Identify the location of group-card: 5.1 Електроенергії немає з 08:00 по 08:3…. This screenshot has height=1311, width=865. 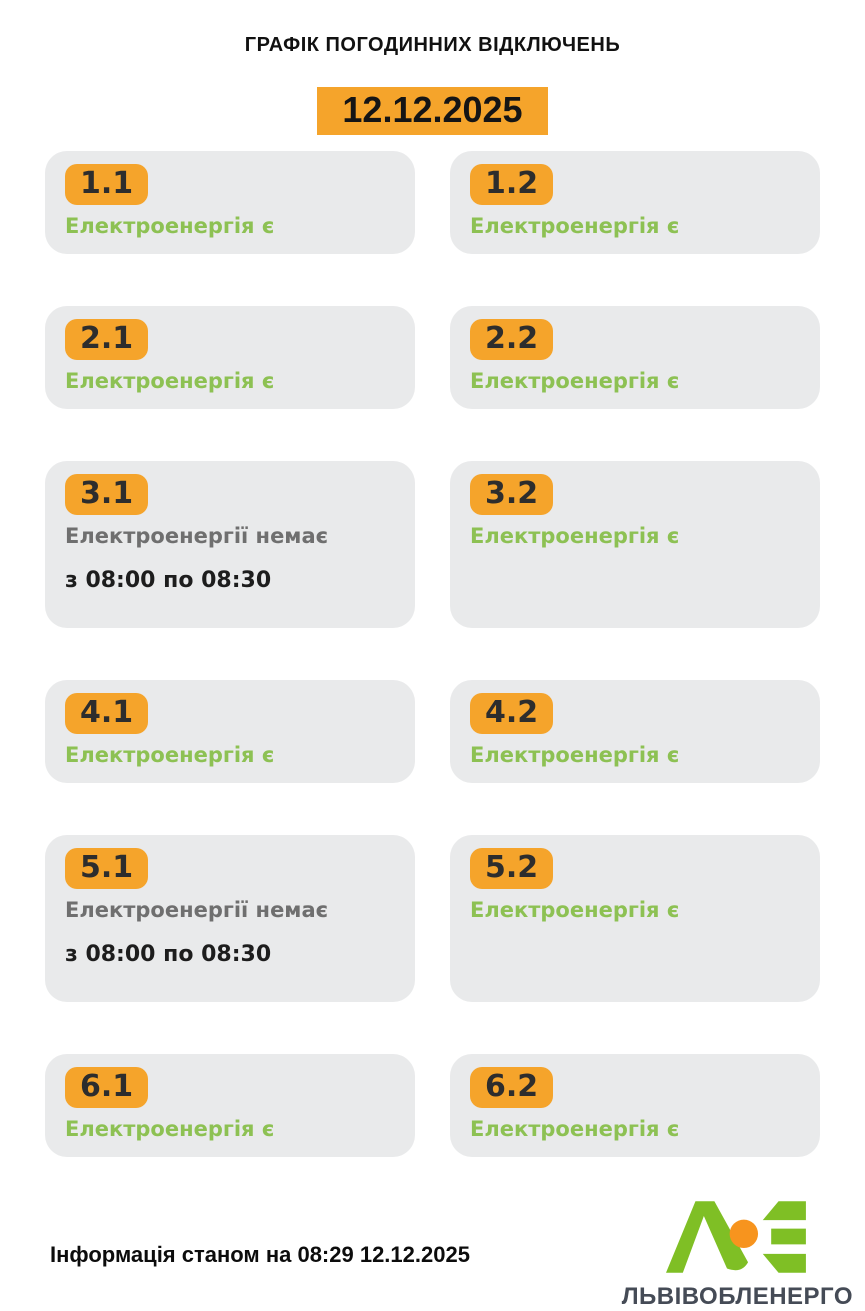
(230, 918).